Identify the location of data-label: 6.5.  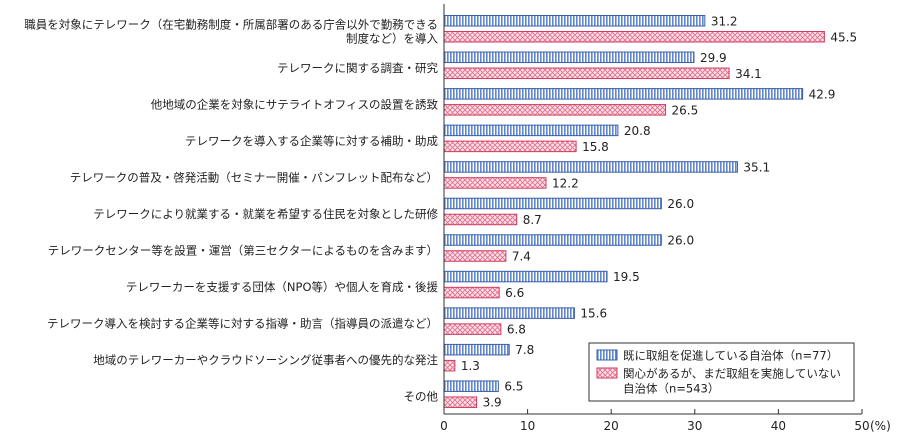
(513, 387).